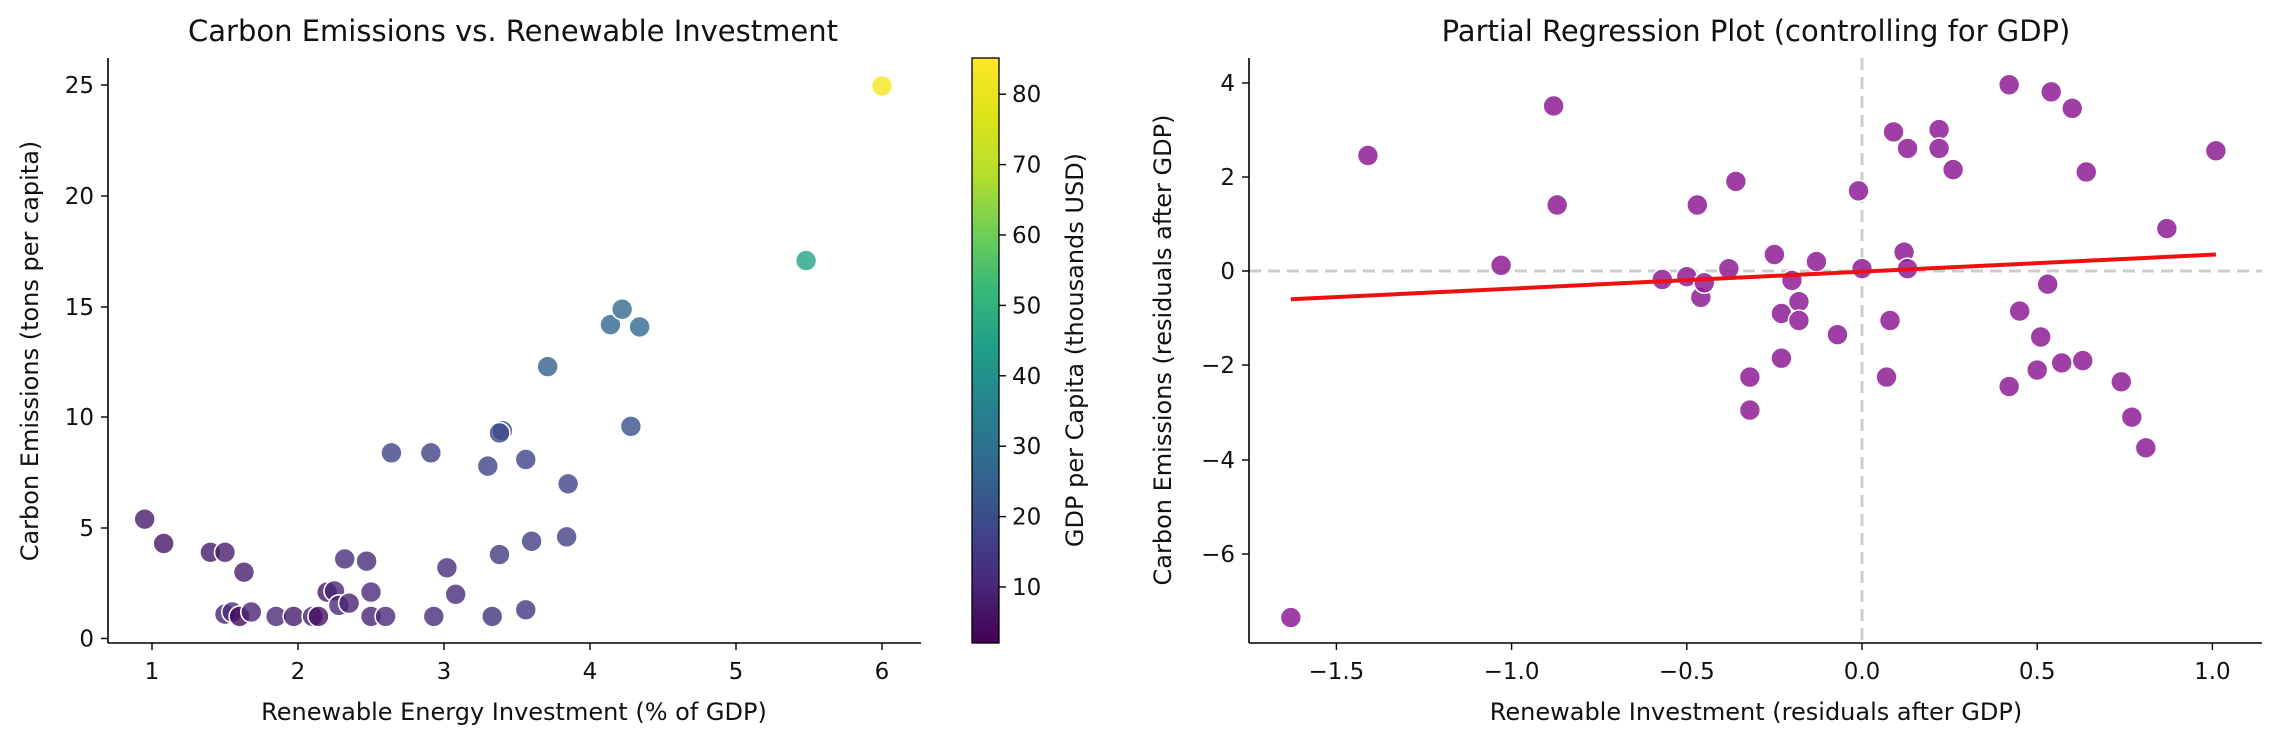 This screenshot has height=744, width=2282. What do you see at coordinates (86, 529) in the screenshot?
I see `left-y-tick-label: 5` at bounding box center [86, 529].